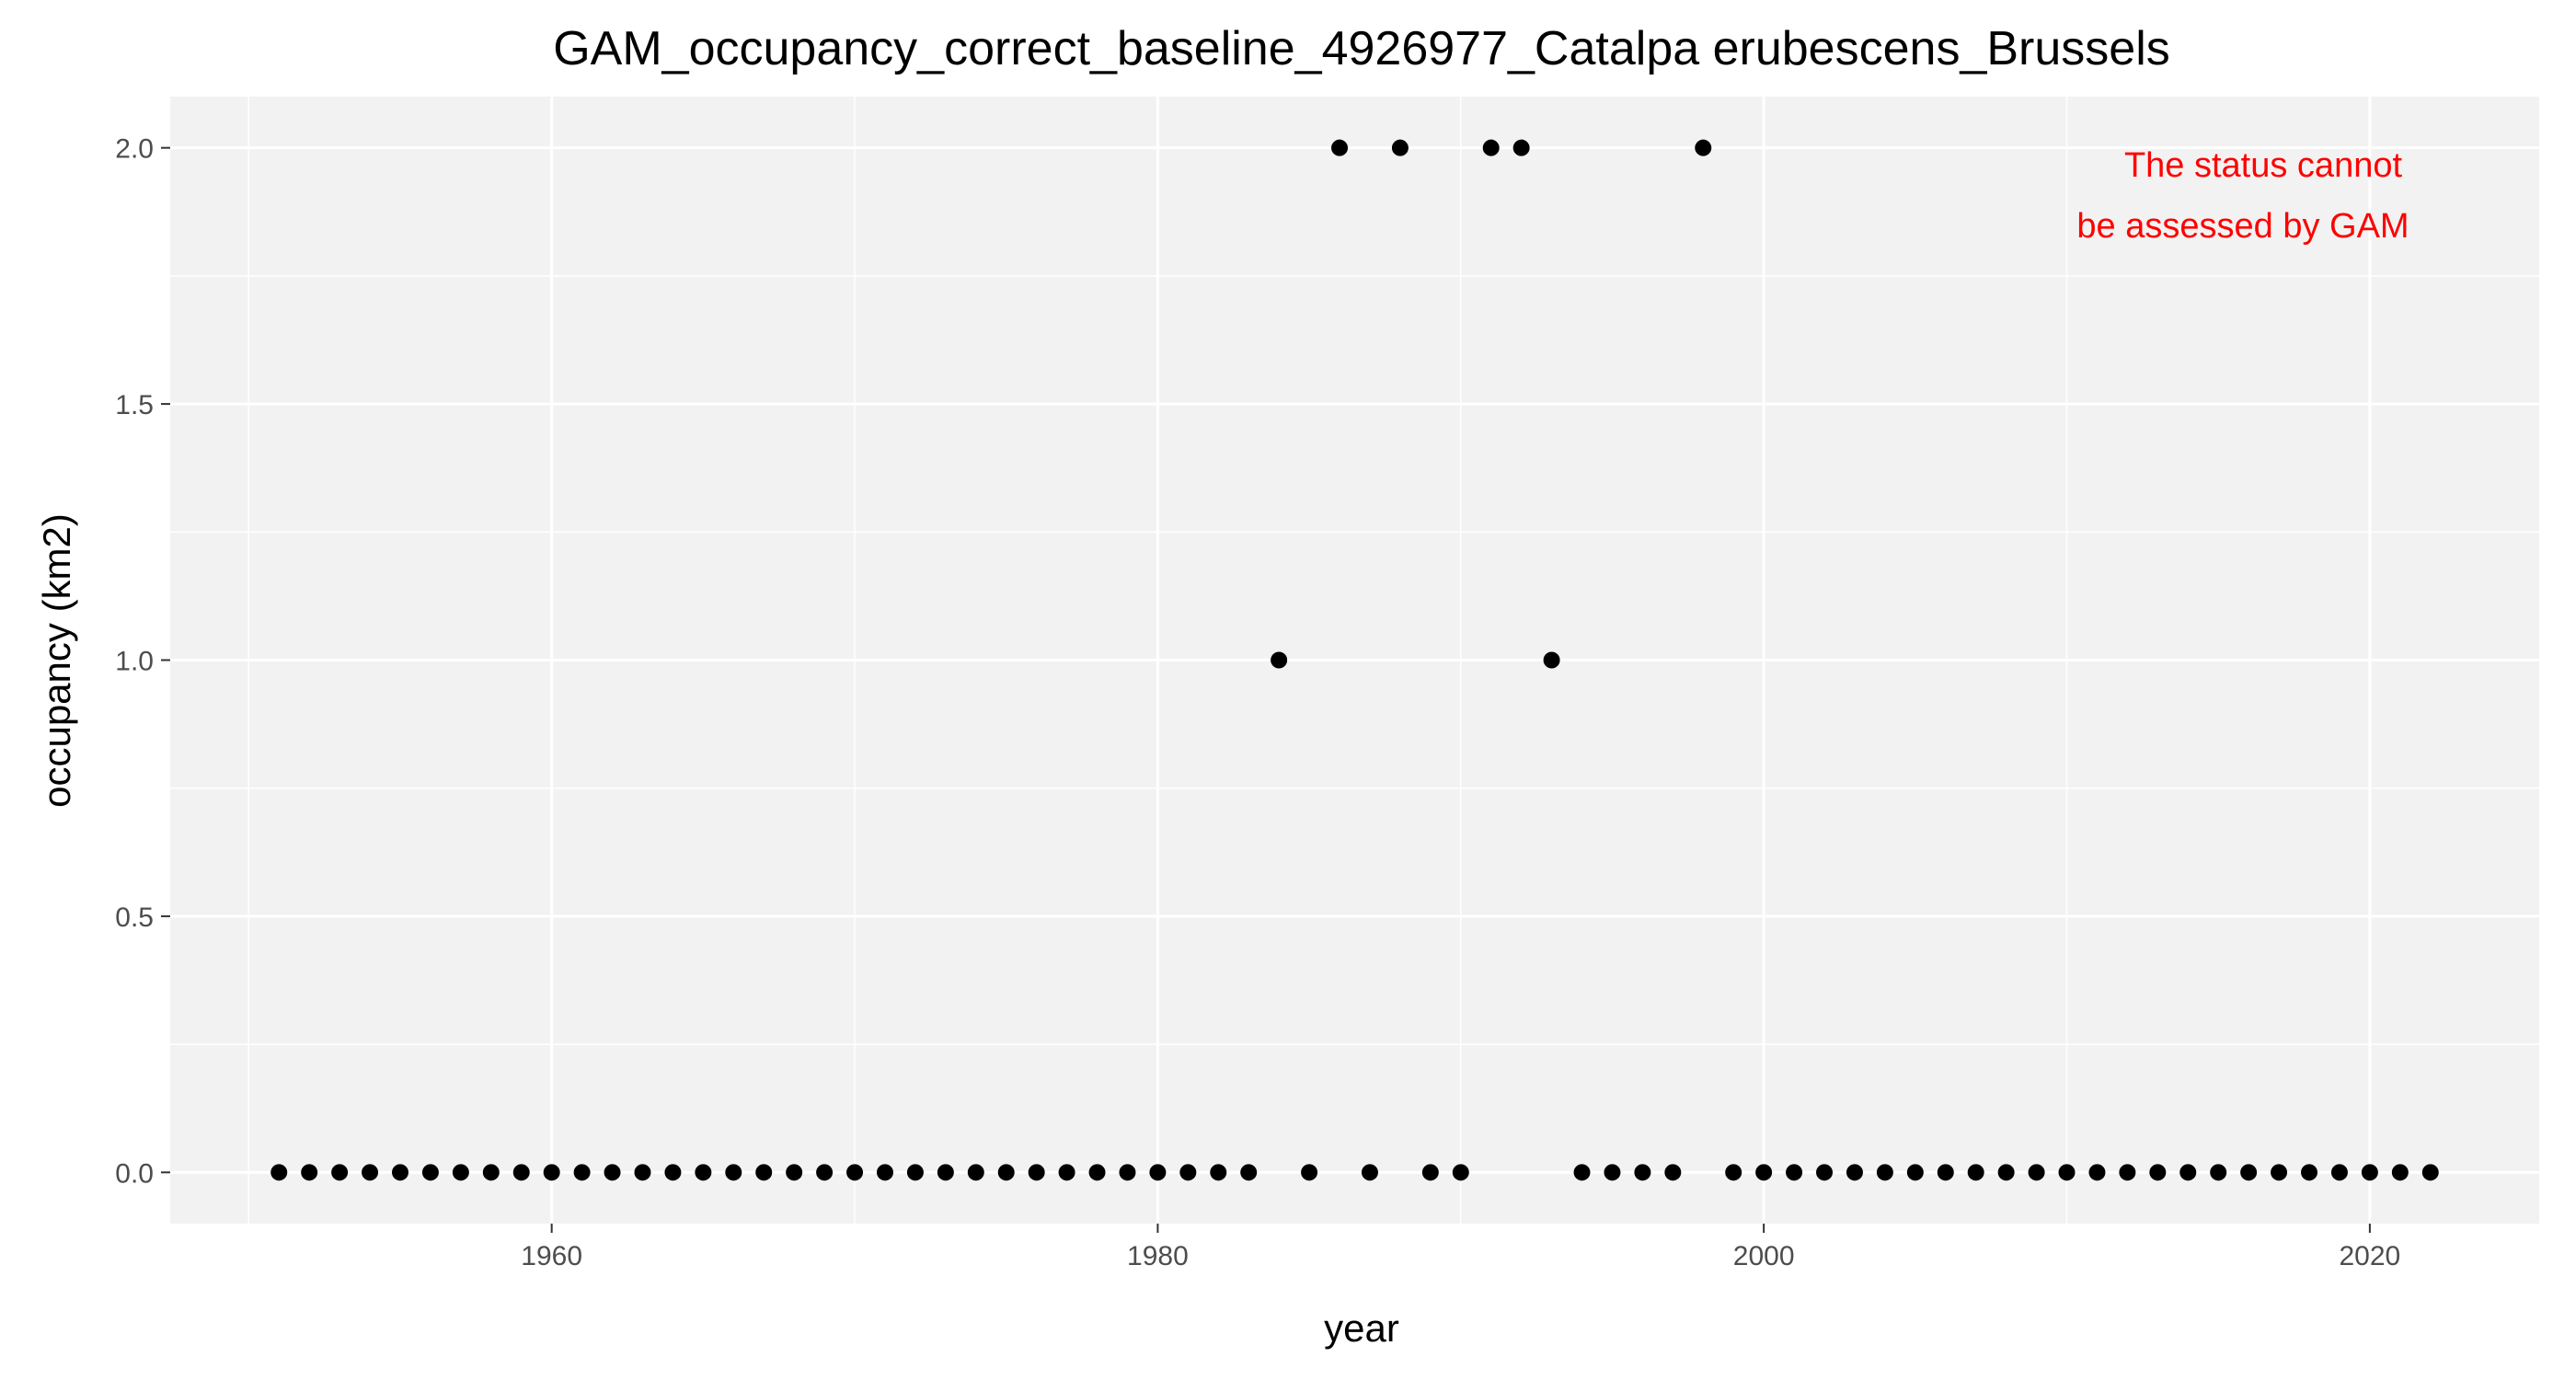 This screenshot has height=1380, width=2576. Describe the element at coordinates (134, 405) in the screenshot. I see `y-tick-label: 1.5` at that location.